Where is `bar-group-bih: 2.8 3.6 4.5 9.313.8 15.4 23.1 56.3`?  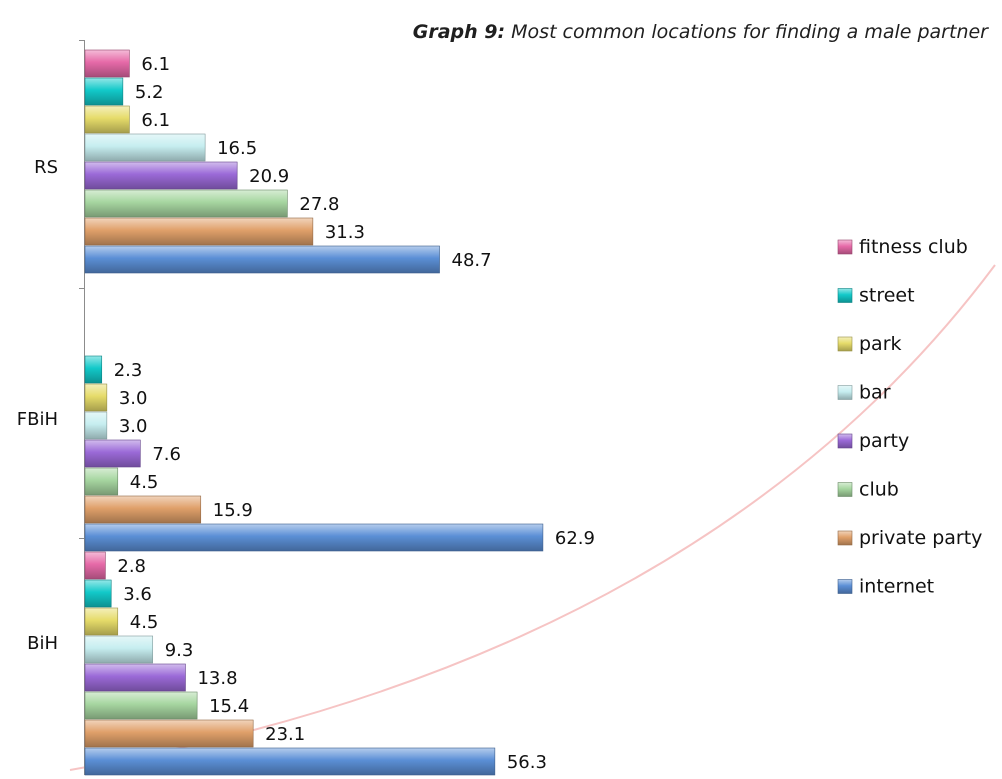
bar-group-bih: 2.8 3.6 4.5 9.313.8 15.4 23.1 56.3 is located at coordinates (315, 663).